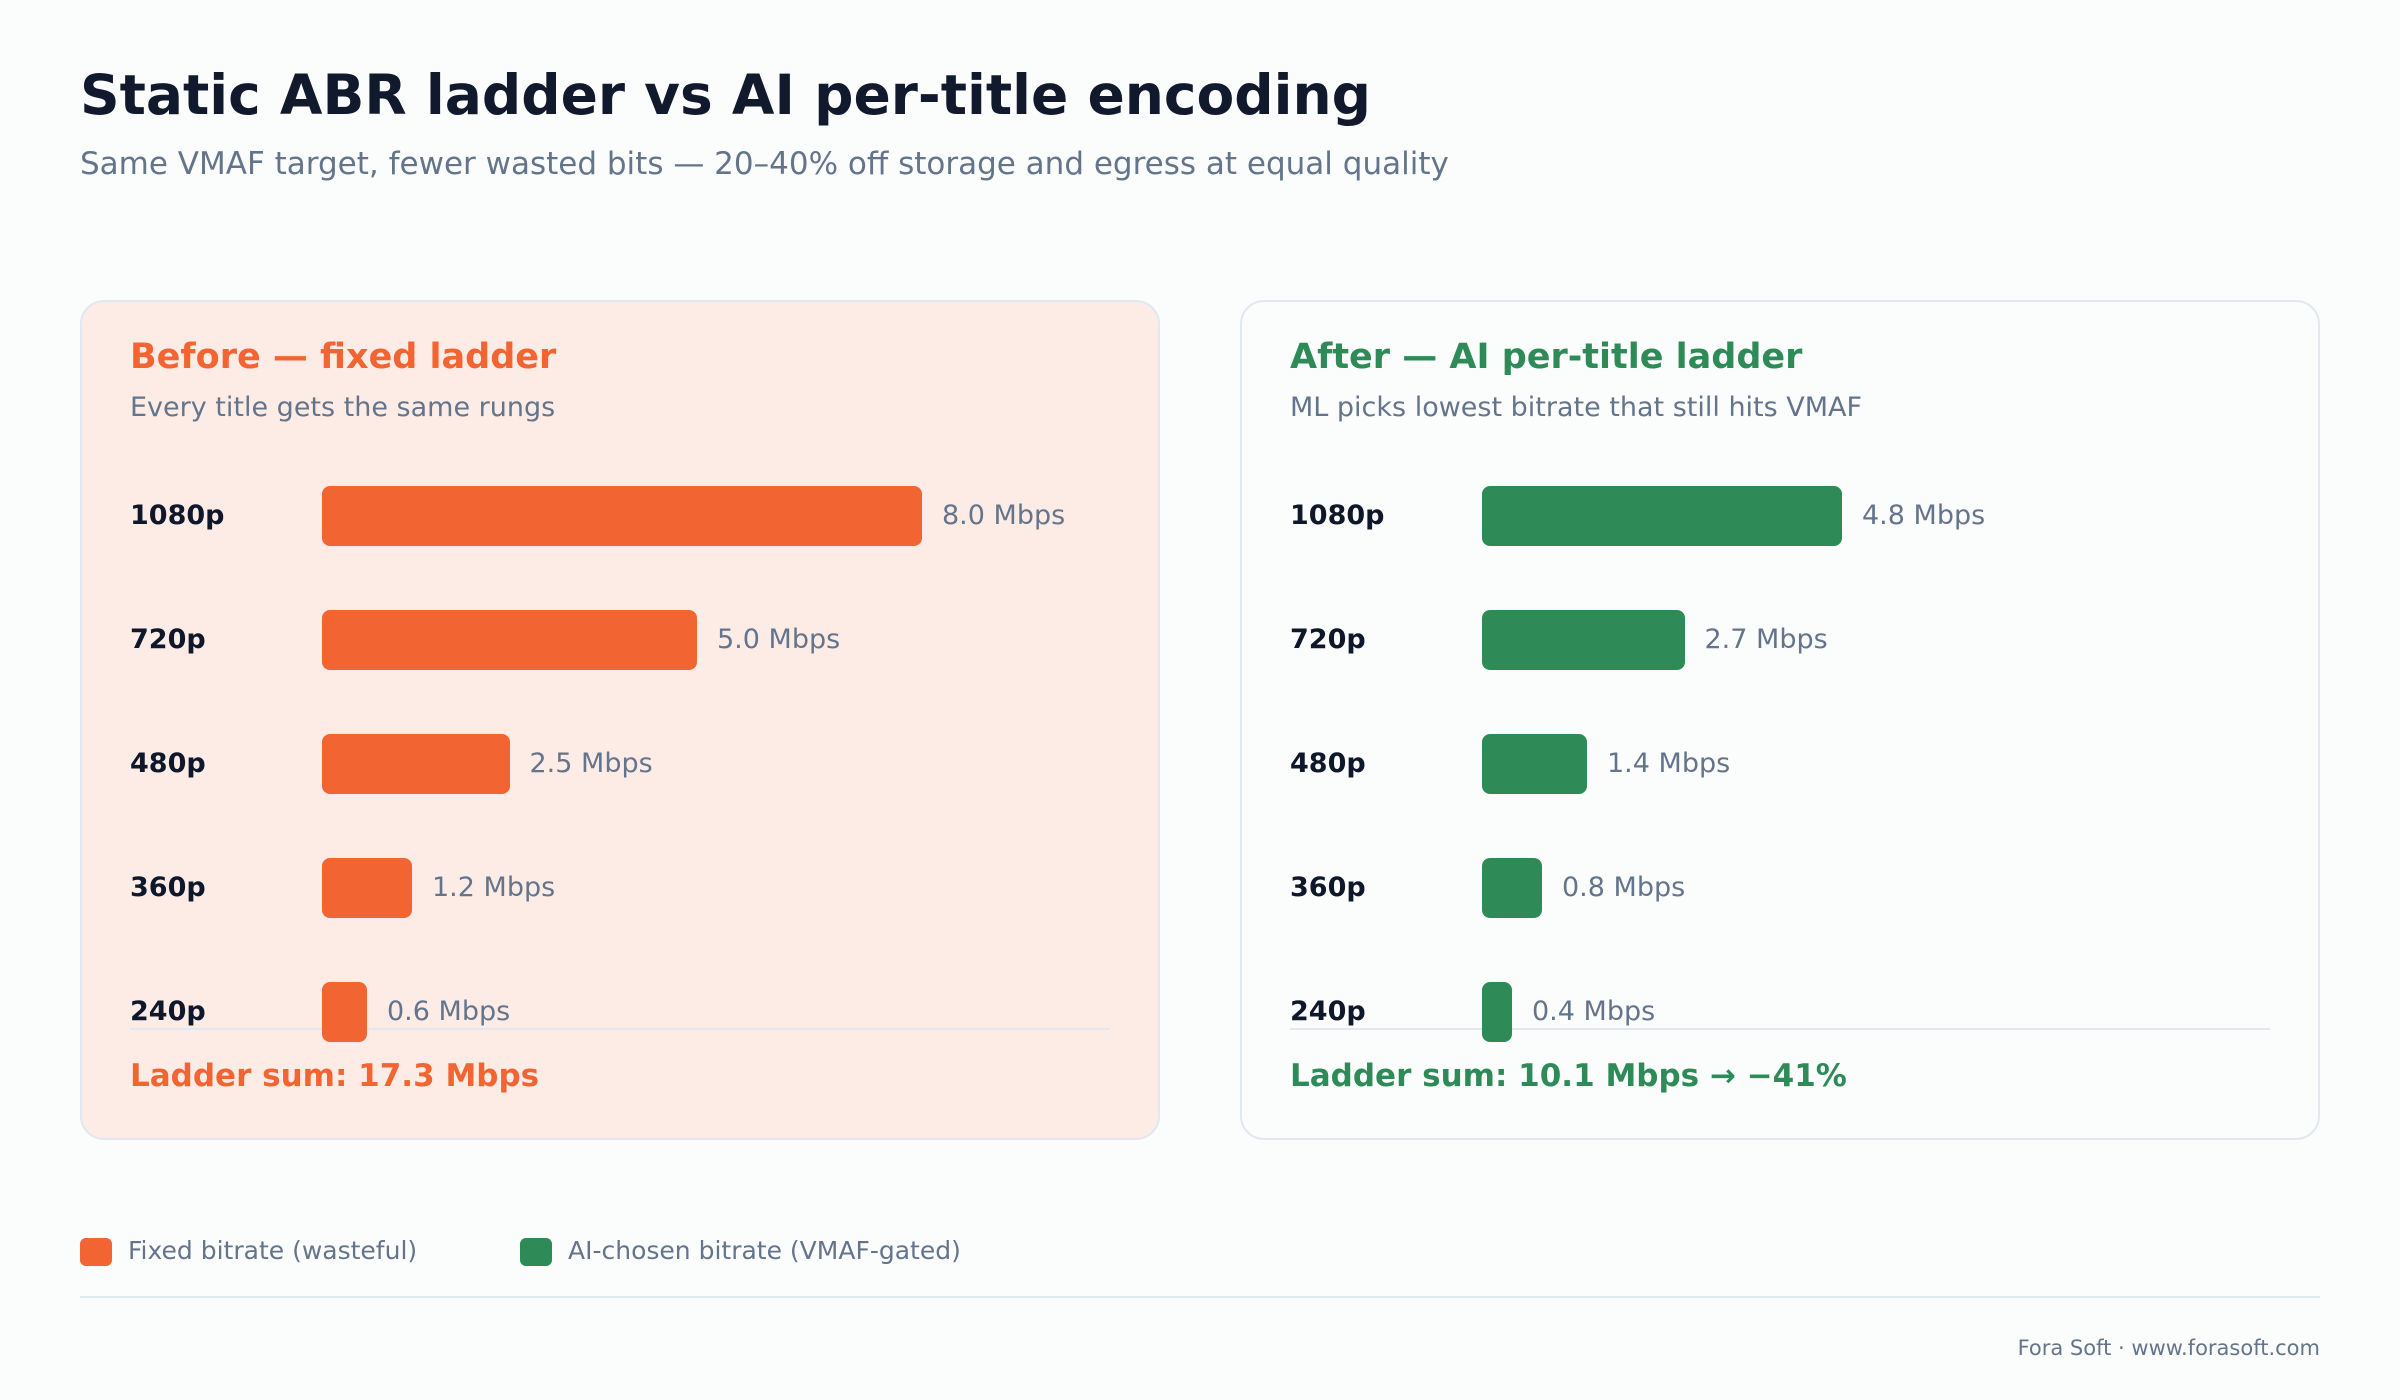 The image size is (2400, 1400). What do you see at coordinates (1766, 639) in the screenshot?
I see `ai-ladder-bar-value-720p: 2.7 Mbps` at bounding box center [1766, 639].